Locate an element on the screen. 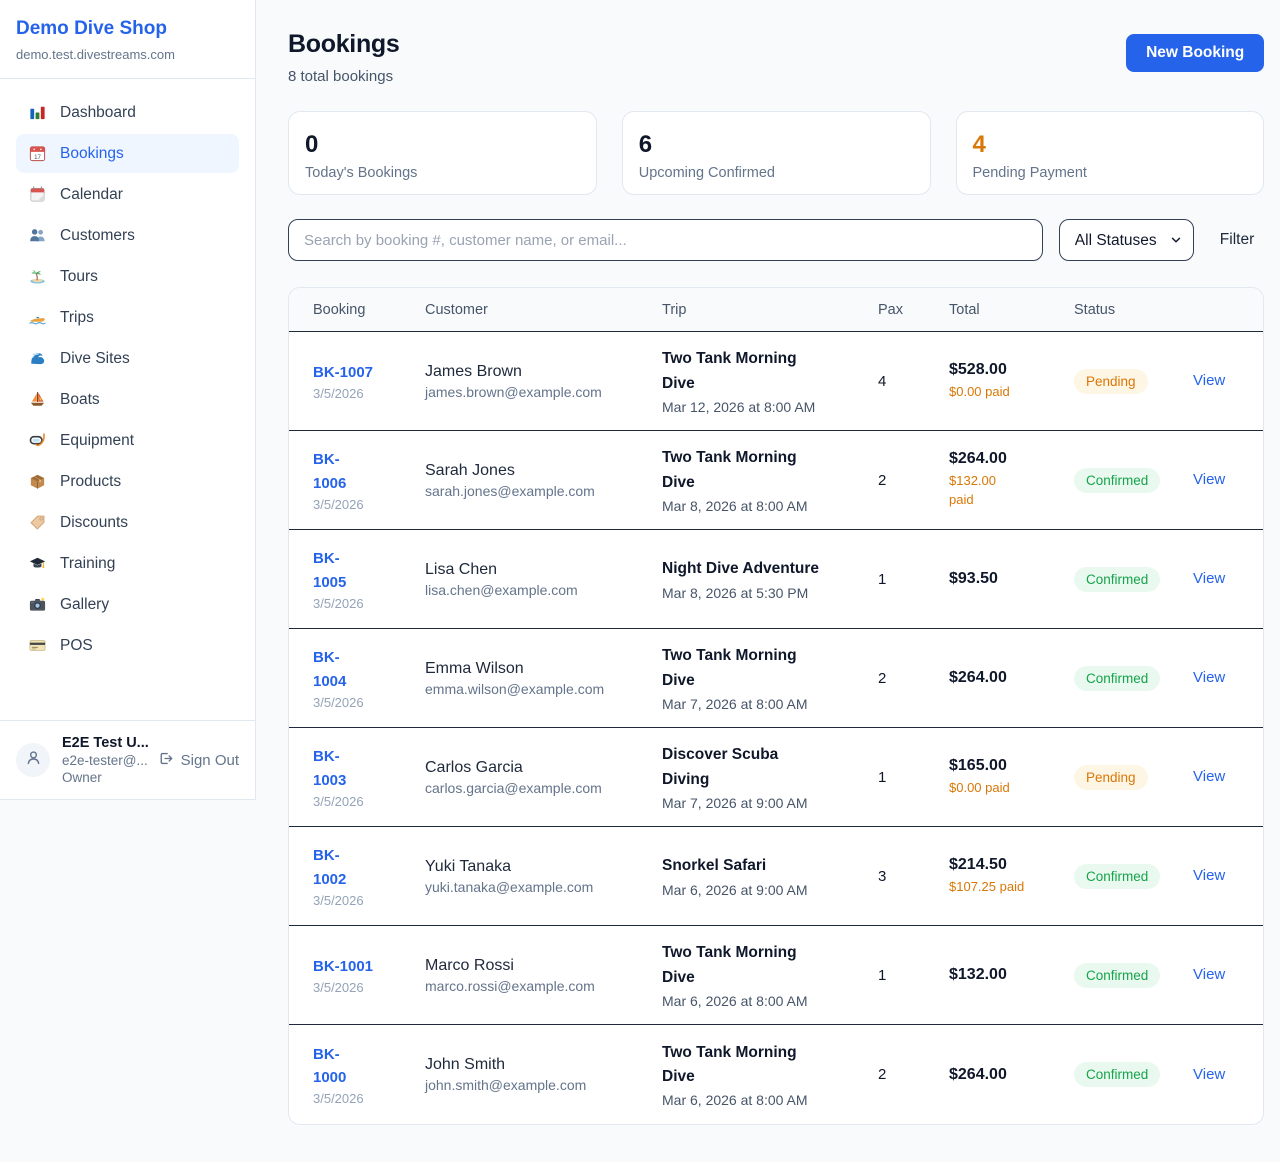 The image size is (1280, 1162). sidebar-item-bookings: 17 Bookings is located at coordinates (127, 153).